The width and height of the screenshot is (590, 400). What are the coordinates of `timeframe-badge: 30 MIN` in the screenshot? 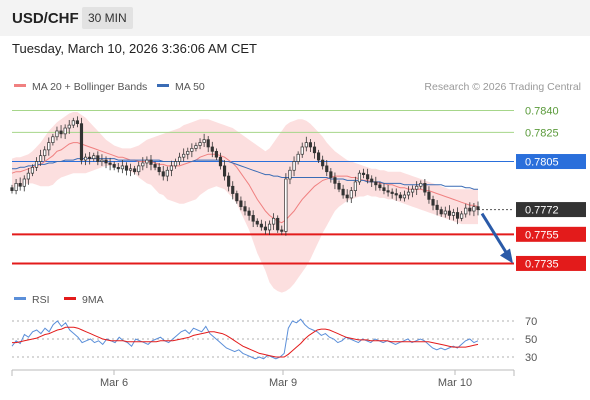 It's located at (107, 18).